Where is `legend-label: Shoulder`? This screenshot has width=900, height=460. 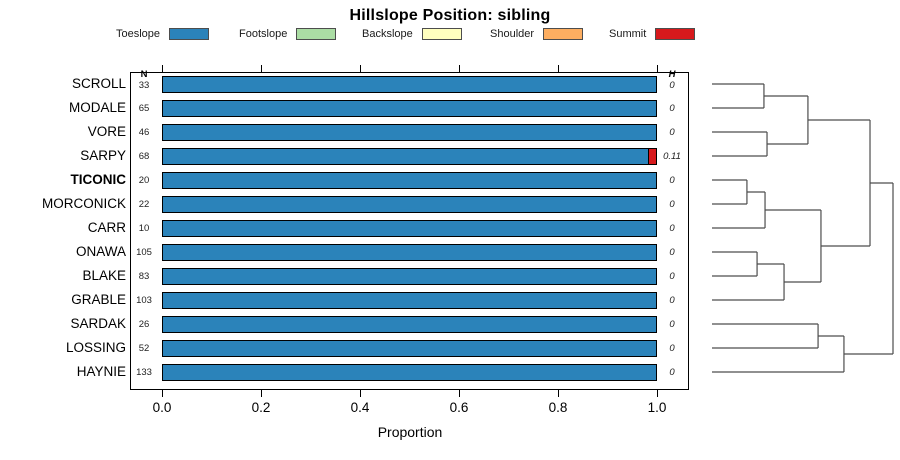 legend-label: Shoulder is located at coordinates (512, 34).